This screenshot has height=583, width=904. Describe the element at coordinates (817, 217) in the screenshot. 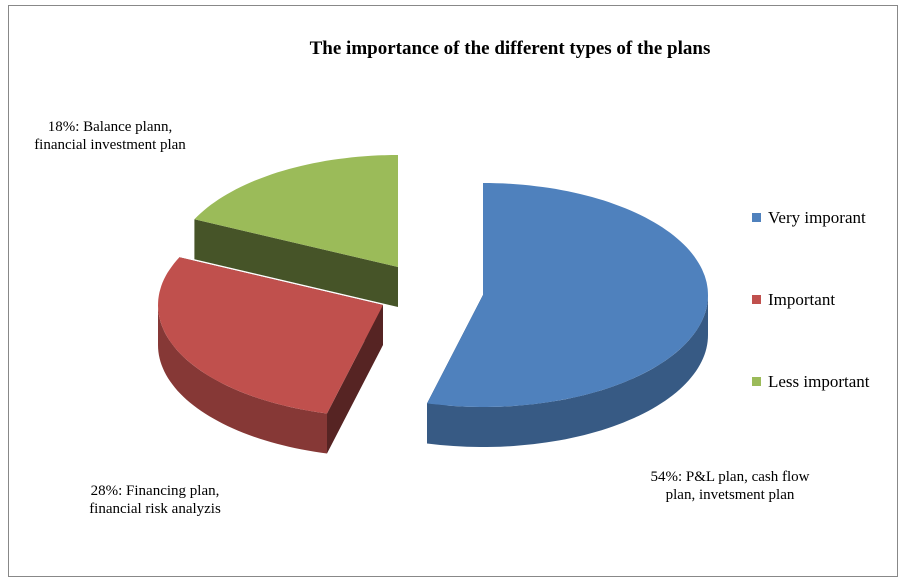

I see `legend-label: Very imporant` at that location.